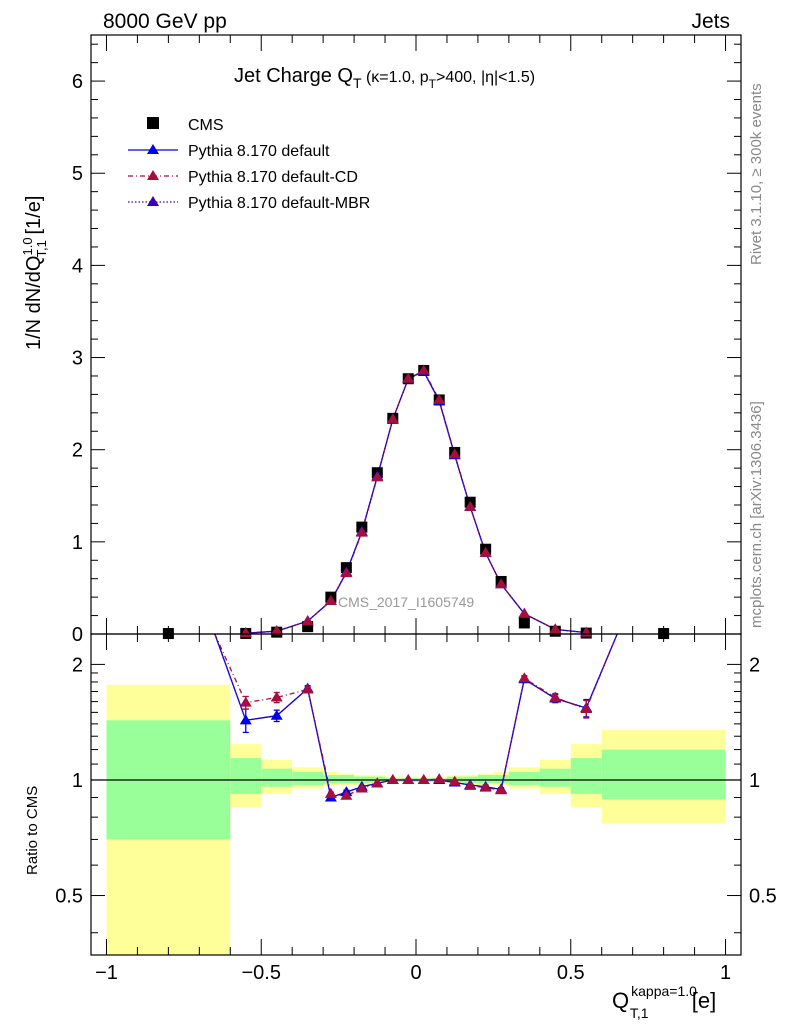 The image size is (786, 1024). What do you see at coordinates (27, 246) in the screenshot?
I see `main-ylabel-sup: 1.0` at bounding box center [27, 246].